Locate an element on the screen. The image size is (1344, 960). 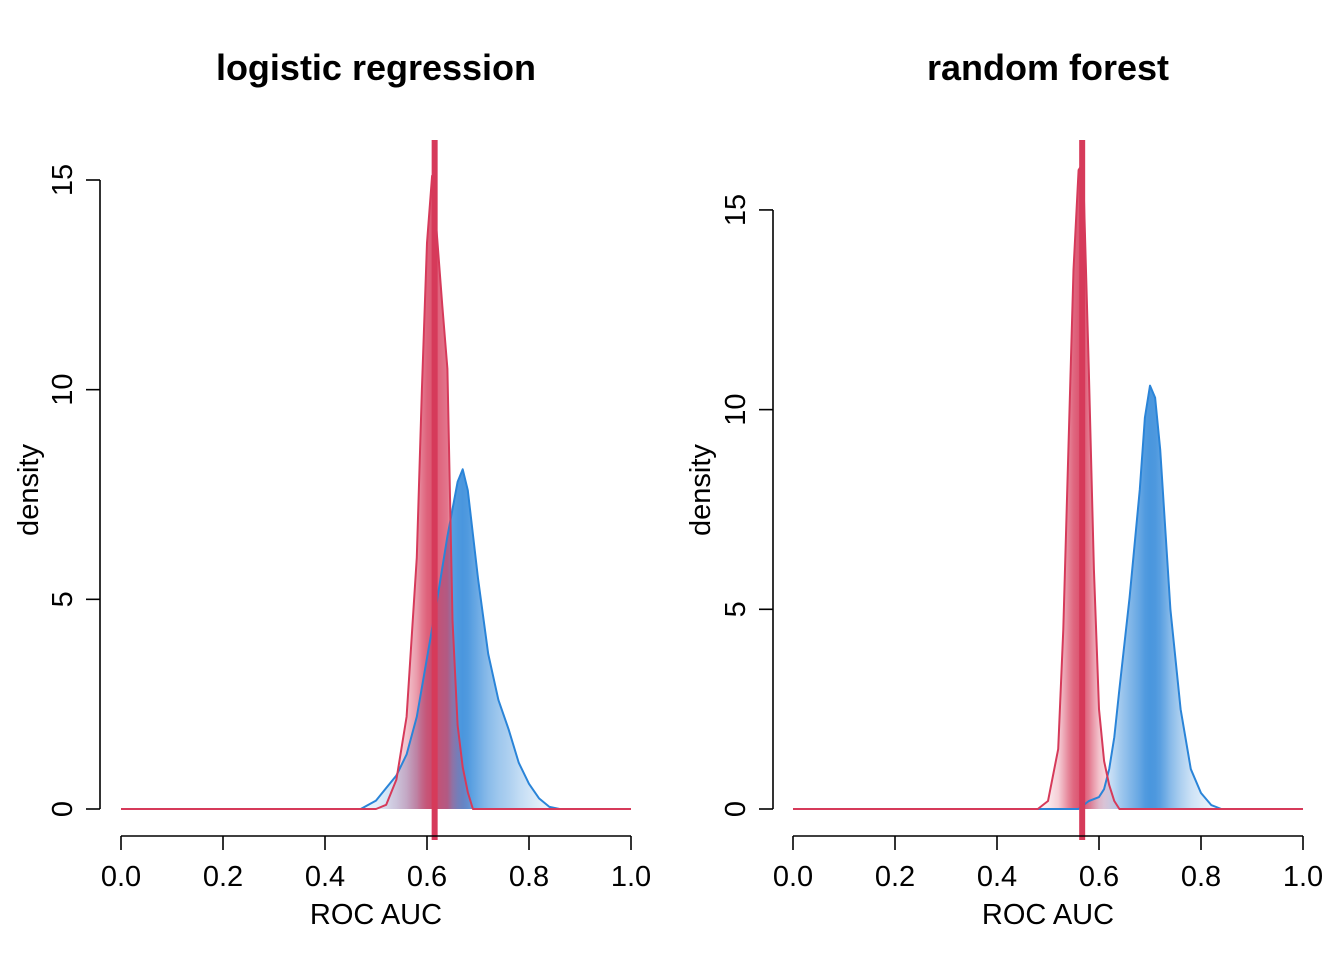
density-fill-blue is located at coordinates (376, 639).